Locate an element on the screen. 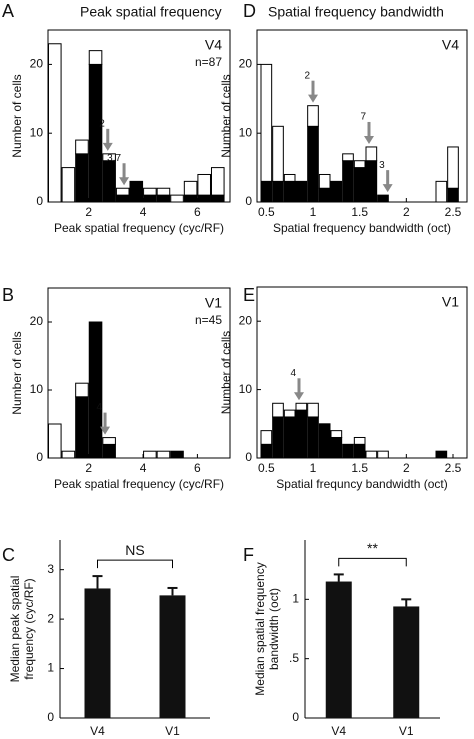  panel-label: n=45 is located at coordinates (208, 320).